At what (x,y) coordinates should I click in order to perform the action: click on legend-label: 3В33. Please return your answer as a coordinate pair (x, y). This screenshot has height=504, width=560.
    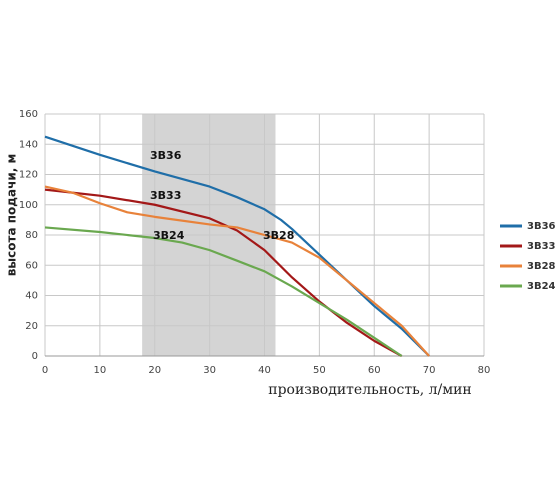
    Looking at the image, I should click on (541, 246).